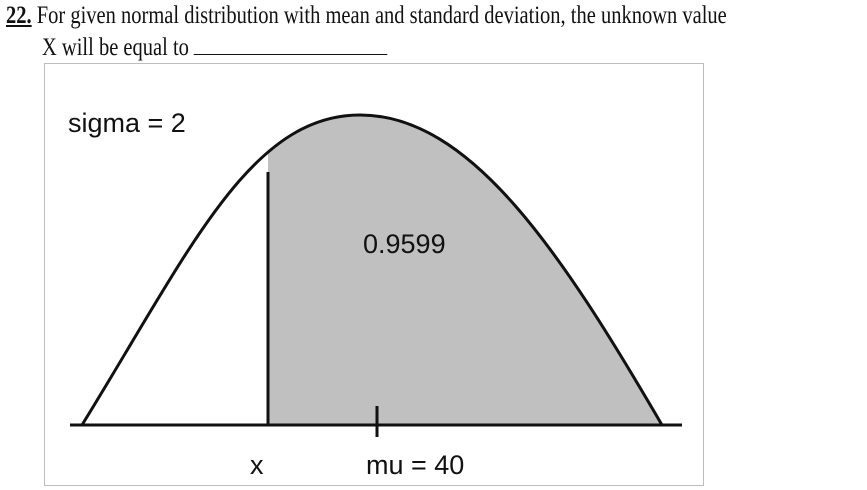  What do you see at coordinates (415, 465) in the screenshot?
I see `mu-label: mu = 40` at bounding box center [415, 465].